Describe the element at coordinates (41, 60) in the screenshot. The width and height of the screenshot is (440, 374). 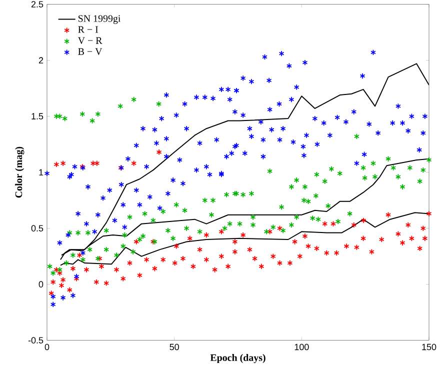
I see `y-tick-label: 2` at that location.